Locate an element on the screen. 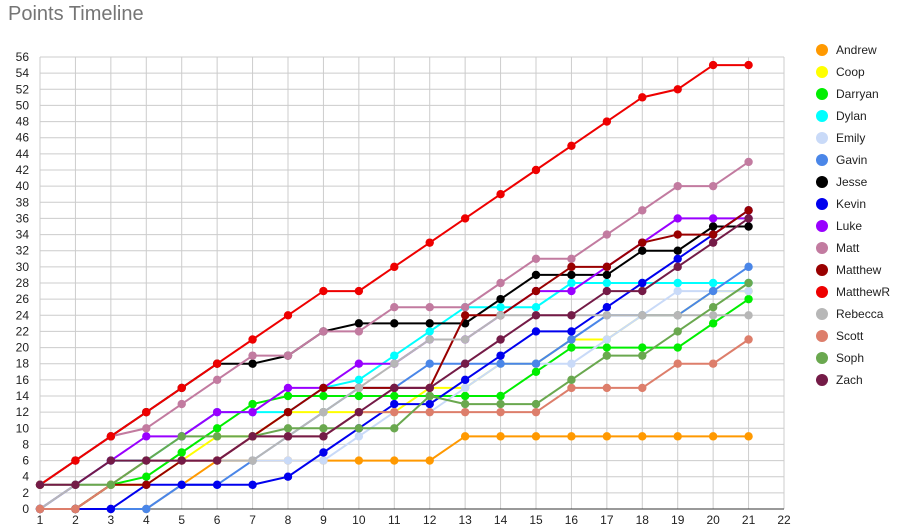  y-tick-label: 46 is located at coordinates (23, 138).